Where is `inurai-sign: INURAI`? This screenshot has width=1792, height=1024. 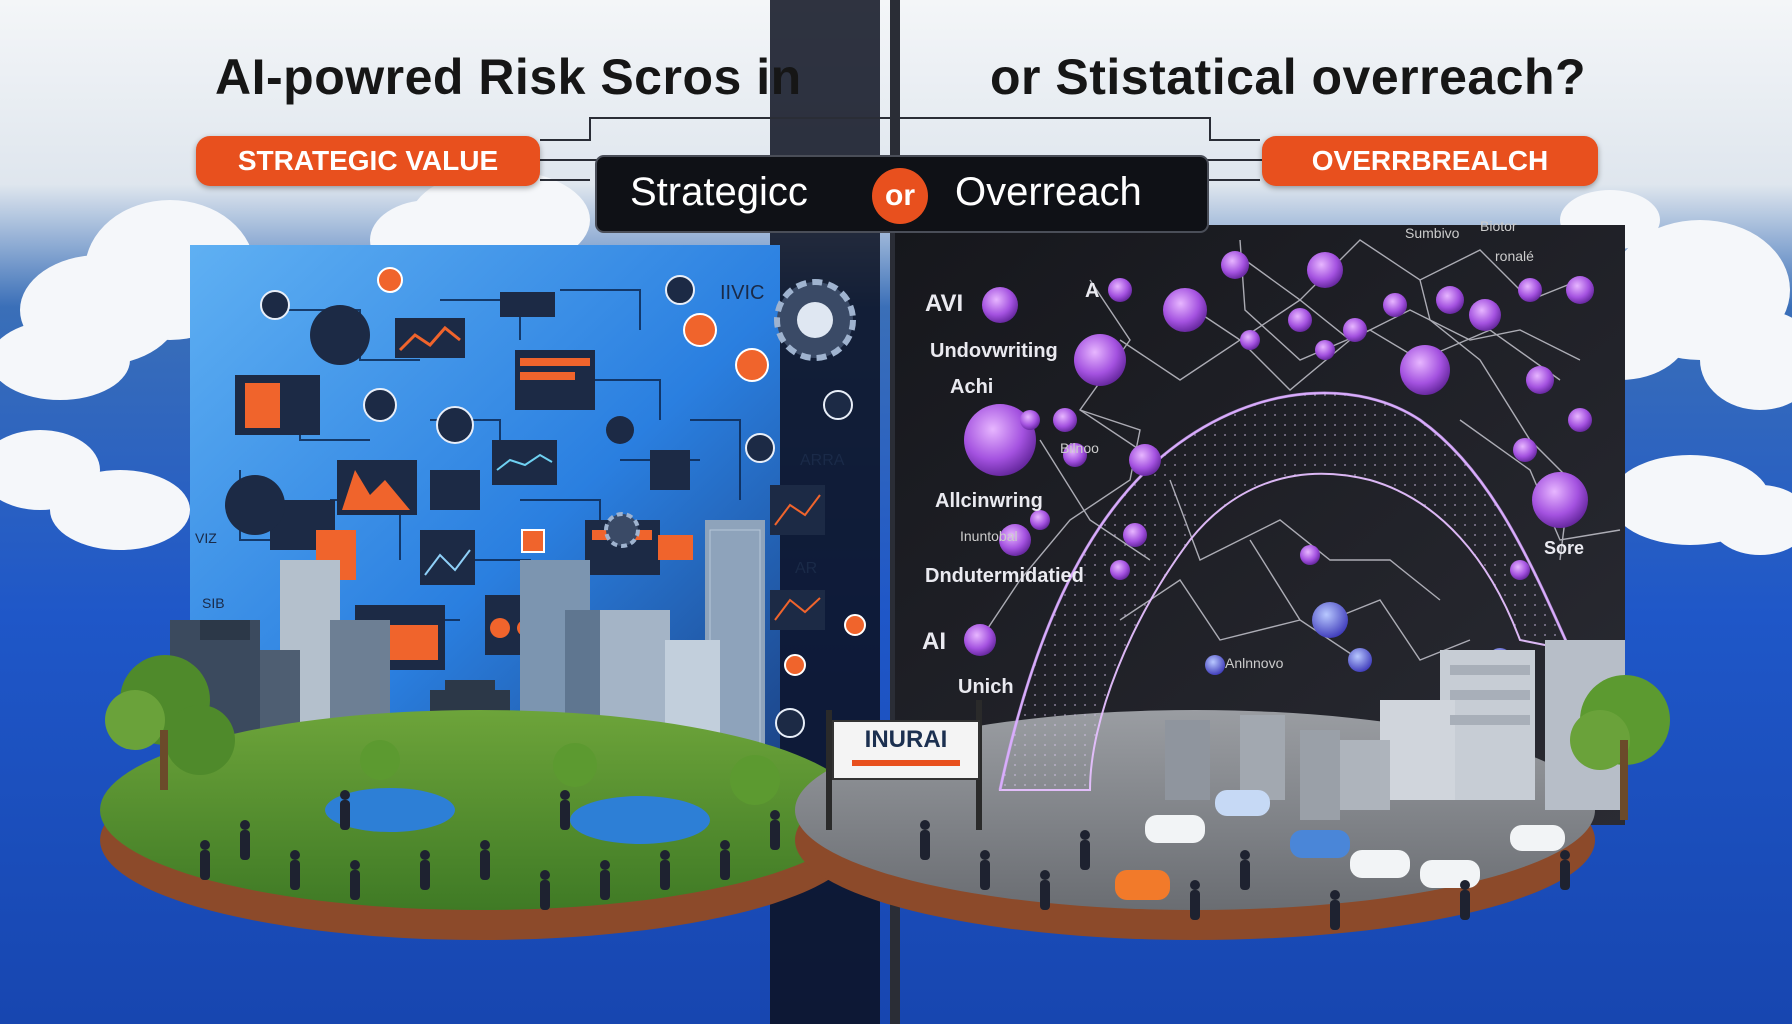
inurai-sign: INURAI is located at coordinates (906, 750).